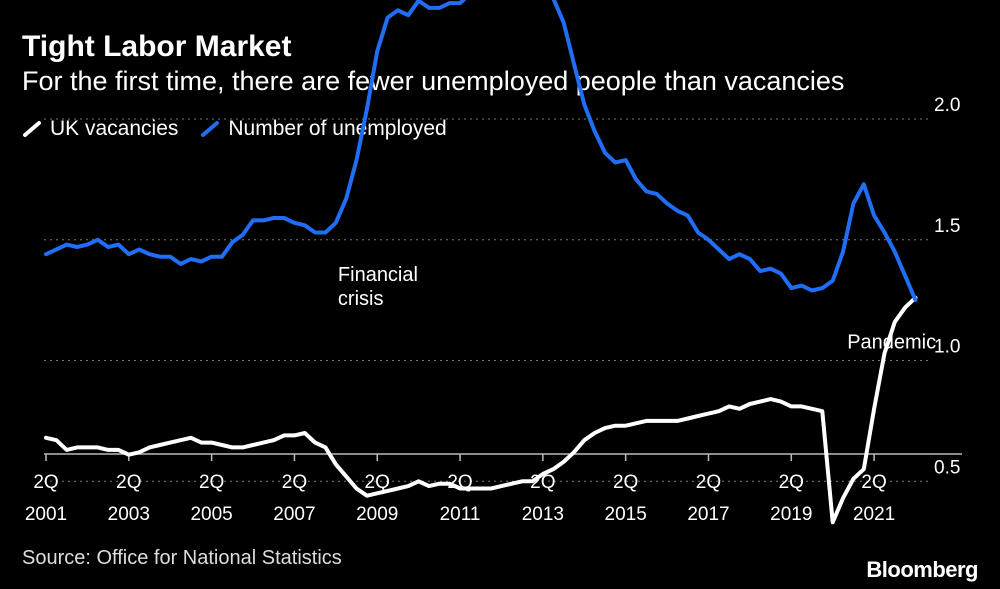 The image size is (1000, 589). Describe the element at coordinates (708, 482) in the screenshot. I see `x-tick-label-top-8: 2Q` at that location.